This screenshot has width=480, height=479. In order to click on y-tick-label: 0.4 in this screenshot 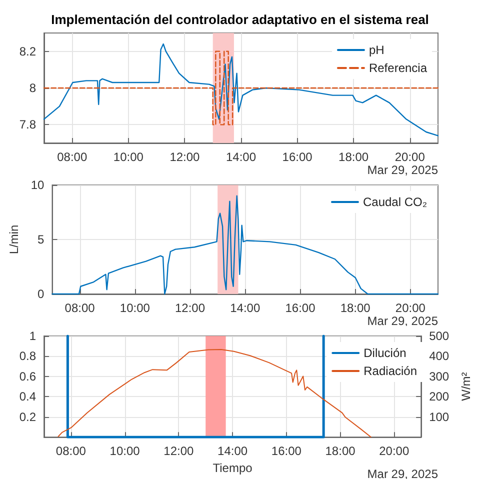, I will do `click(27, 397)`.